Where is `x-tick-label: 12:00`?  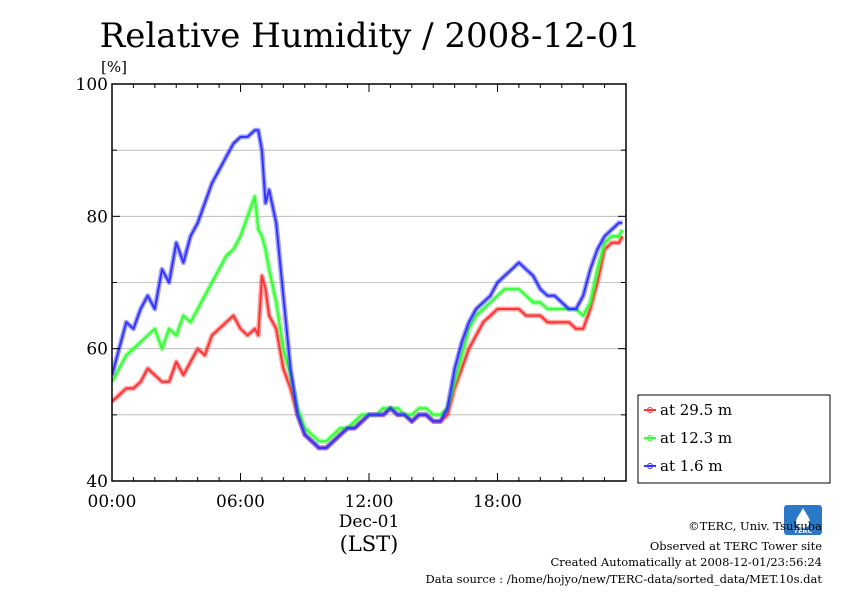
x-tick-label: 12:00 is located at coordinates (369, 502).